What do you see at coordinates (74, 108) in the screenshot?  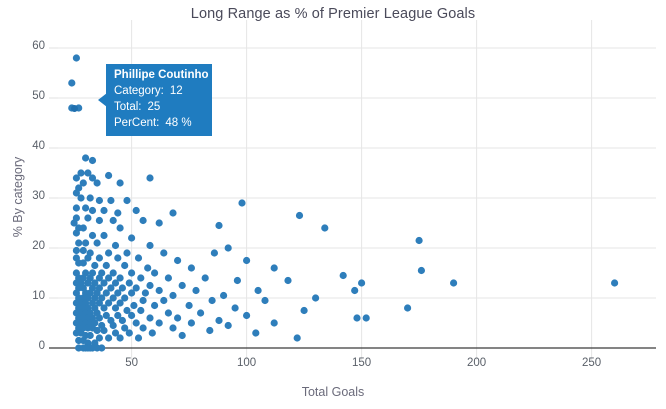 I see `highlighted-point` at bounding box center [74, 108].